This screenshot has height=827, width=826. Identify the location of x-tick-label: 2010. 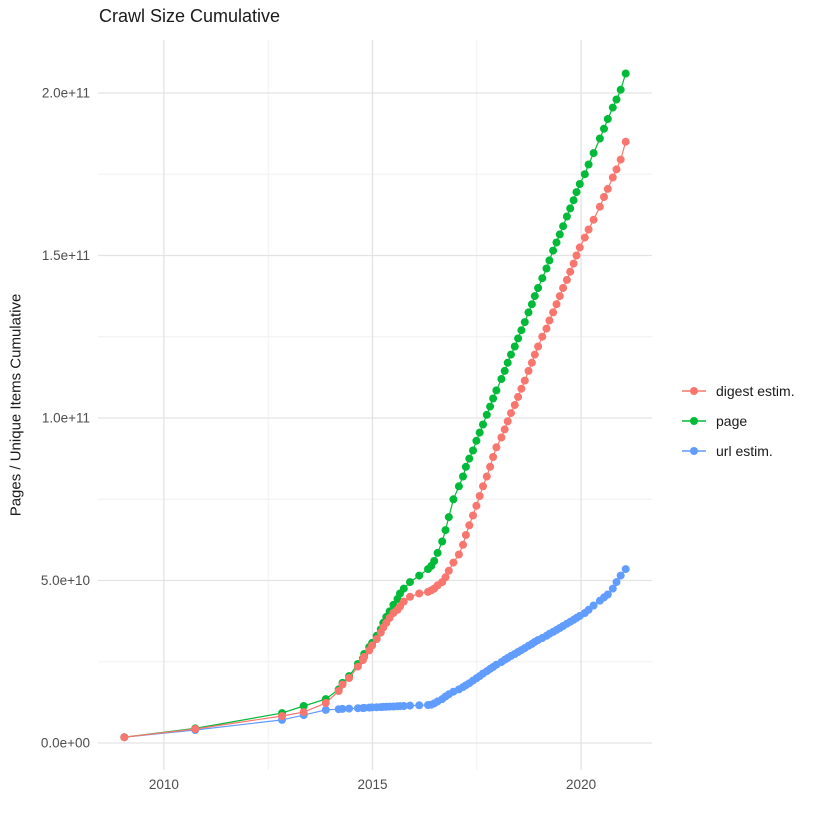
(164, 784).